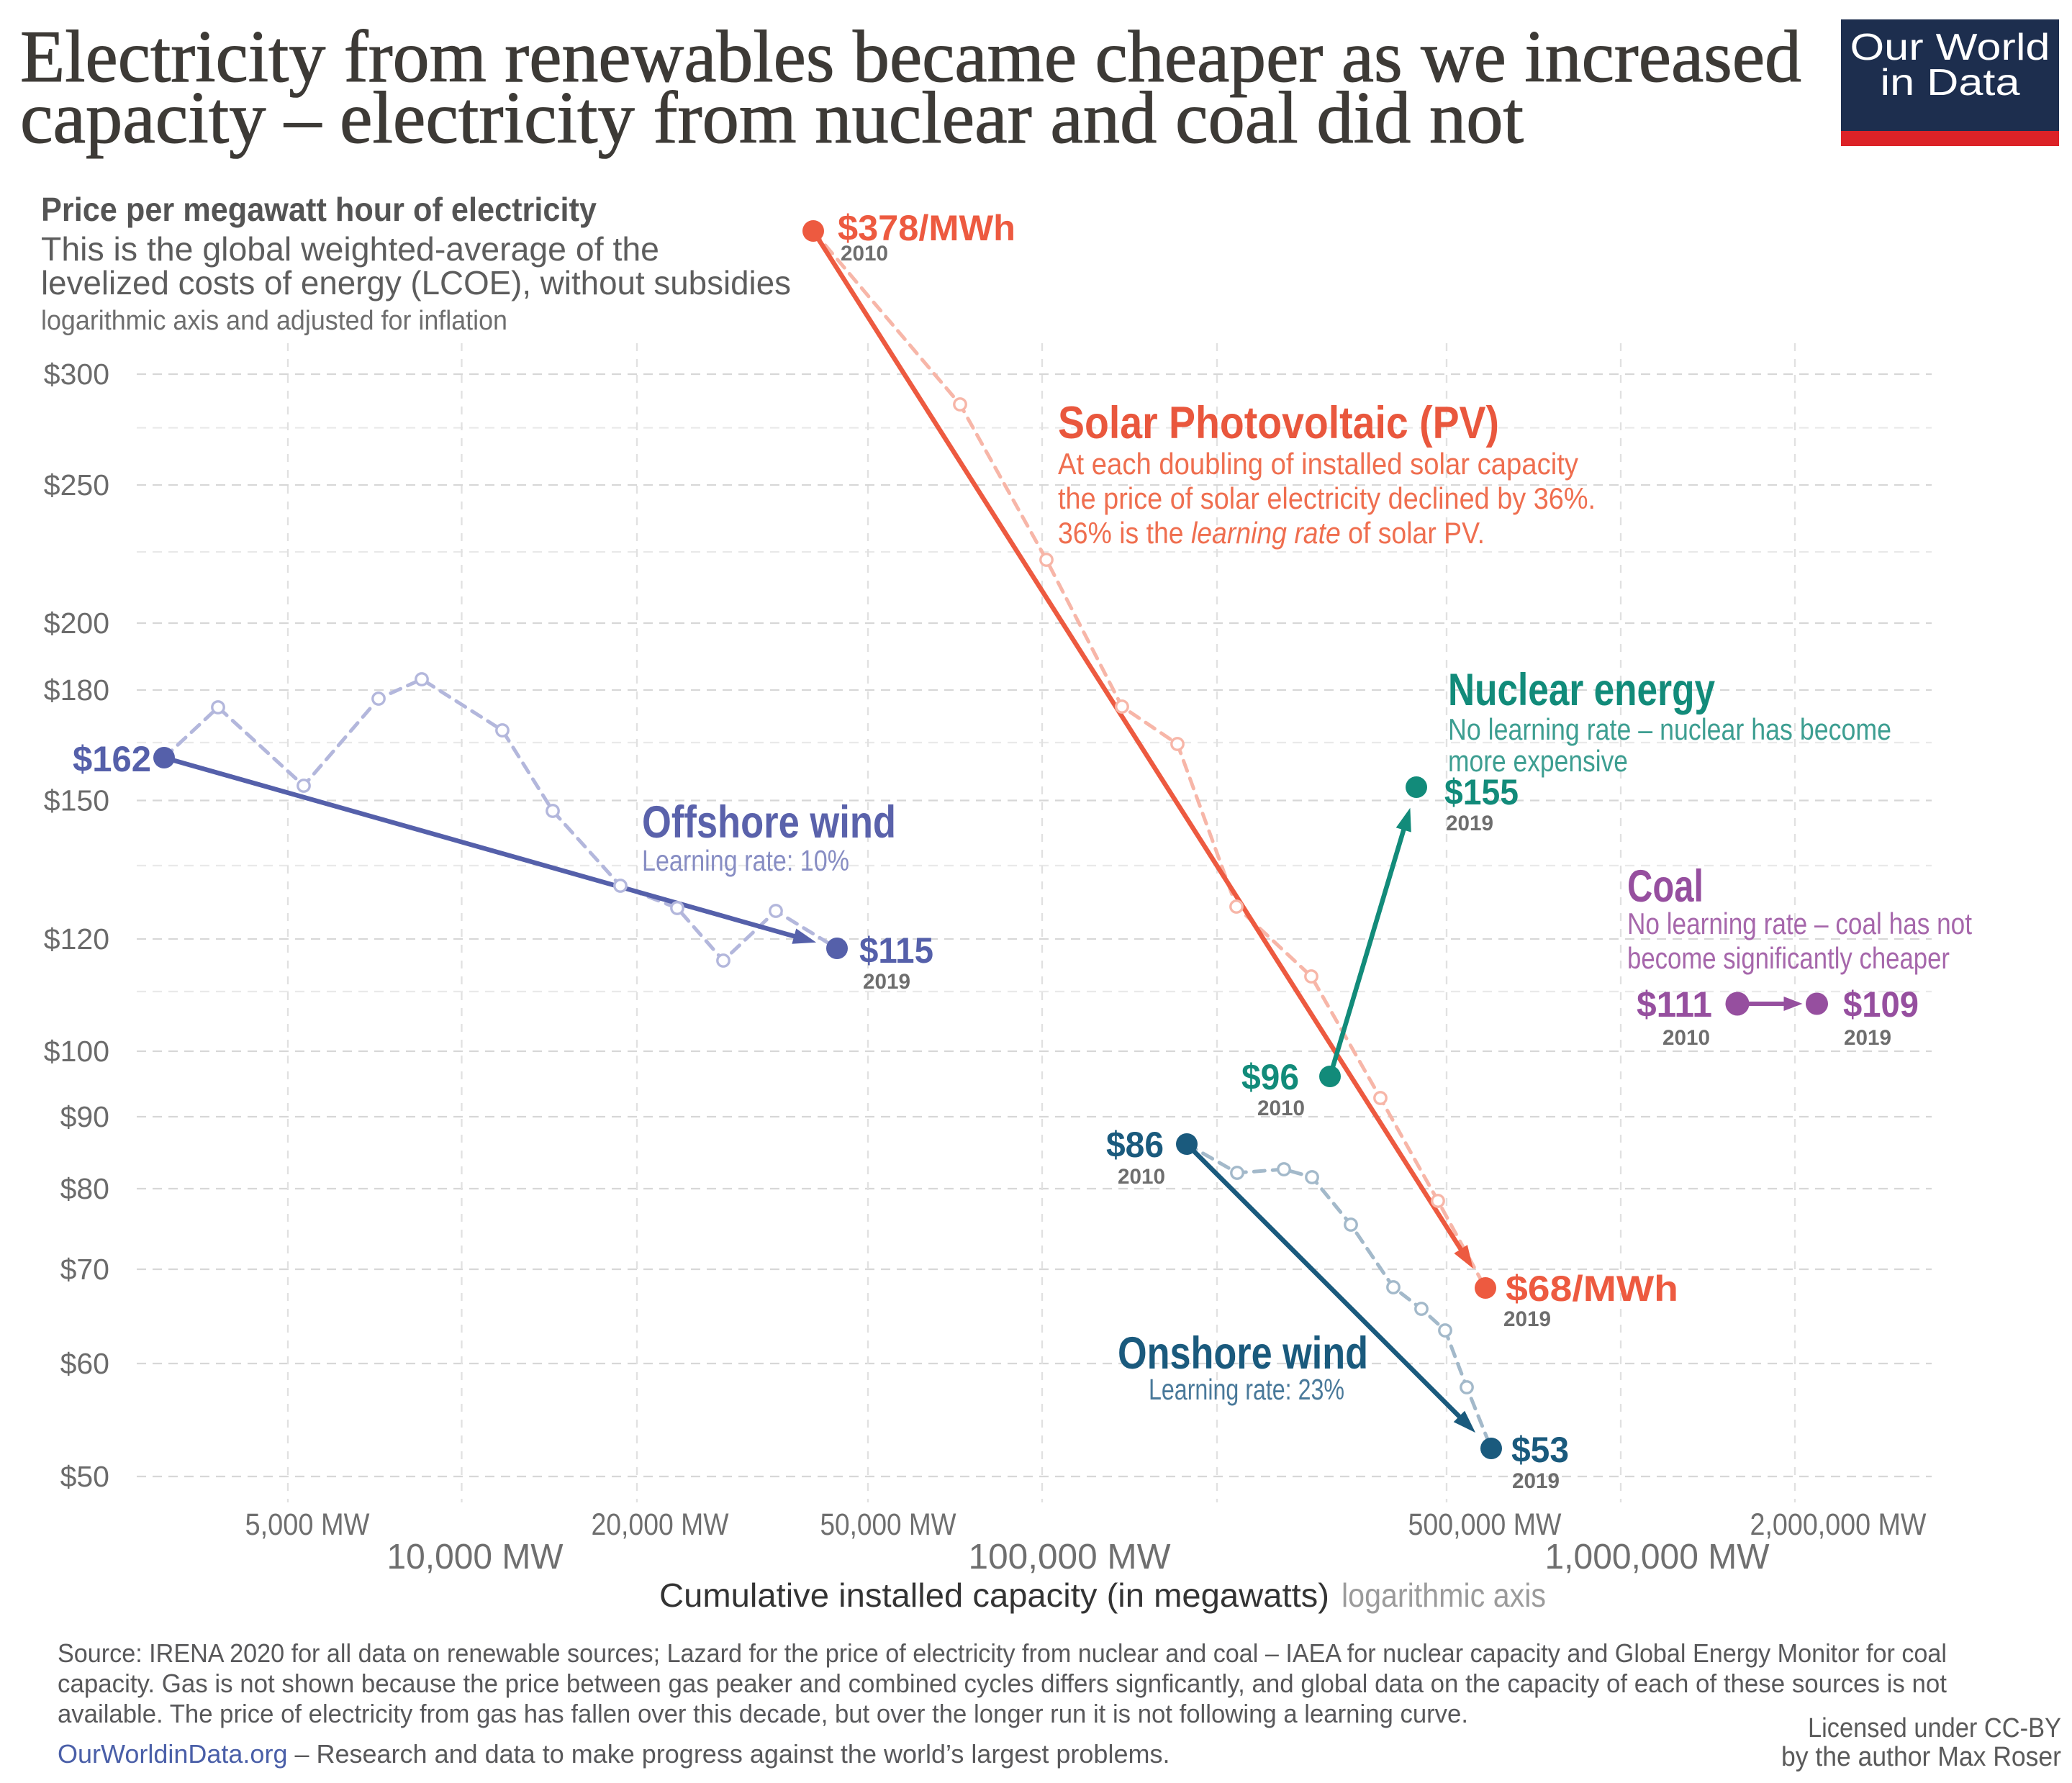 The height and width of the screenshot is (1783, 2072). I want to click on svg-text: $80, so click(84, 1188).